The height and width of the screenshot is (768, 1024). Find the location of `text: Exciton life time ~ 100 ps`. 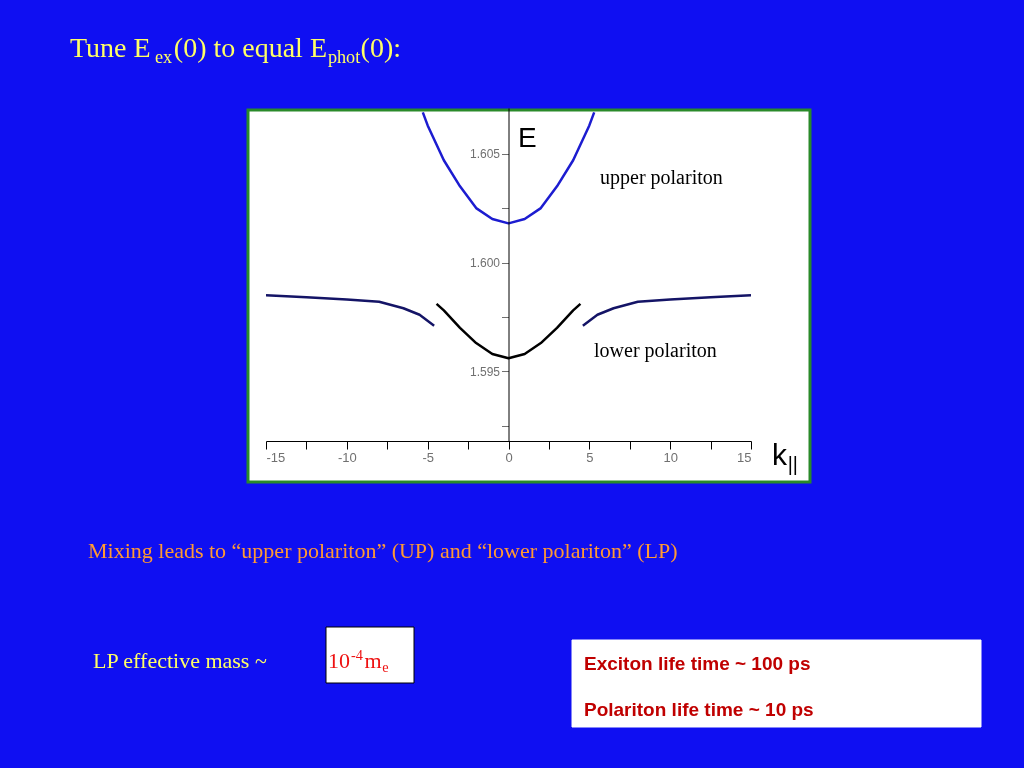

text: Exciton life time ~ 100 ps is located at coordinates (697, 663).